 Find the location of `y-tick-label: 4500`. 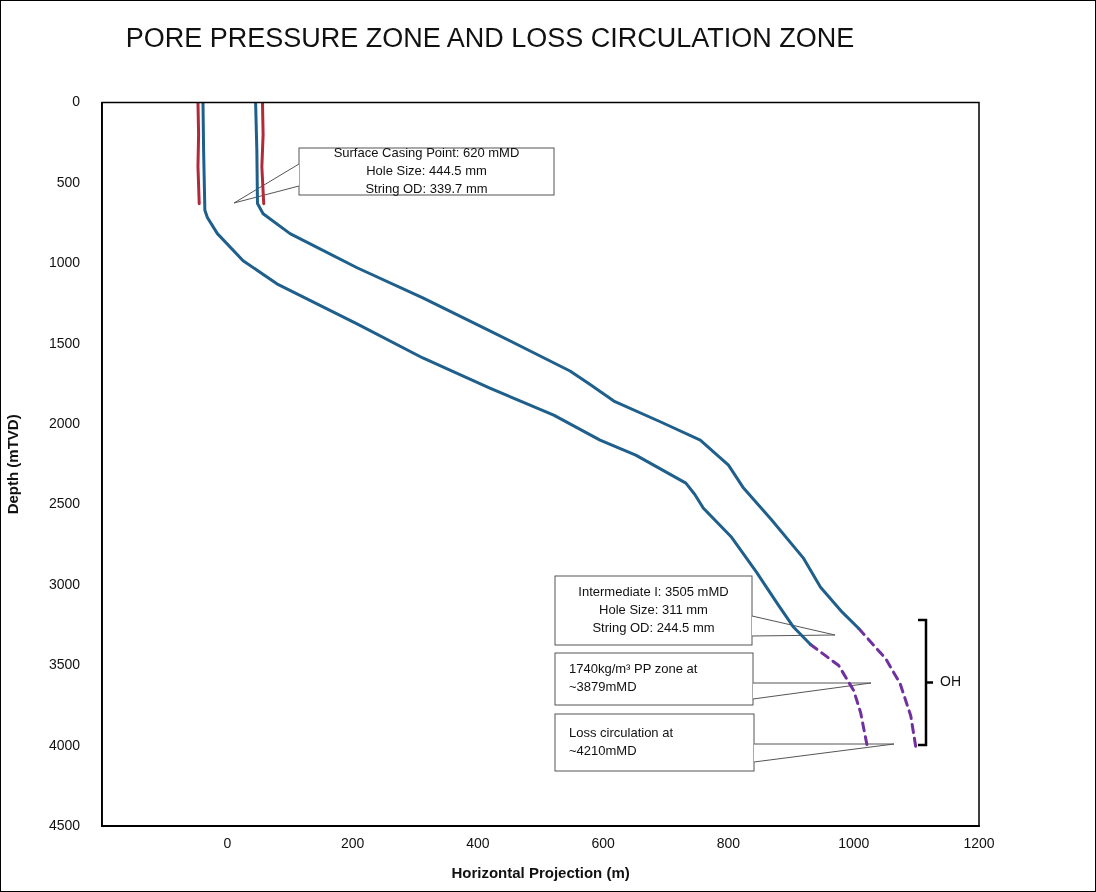

y-tick-label: 4500 is located at coordinates (64, 825).